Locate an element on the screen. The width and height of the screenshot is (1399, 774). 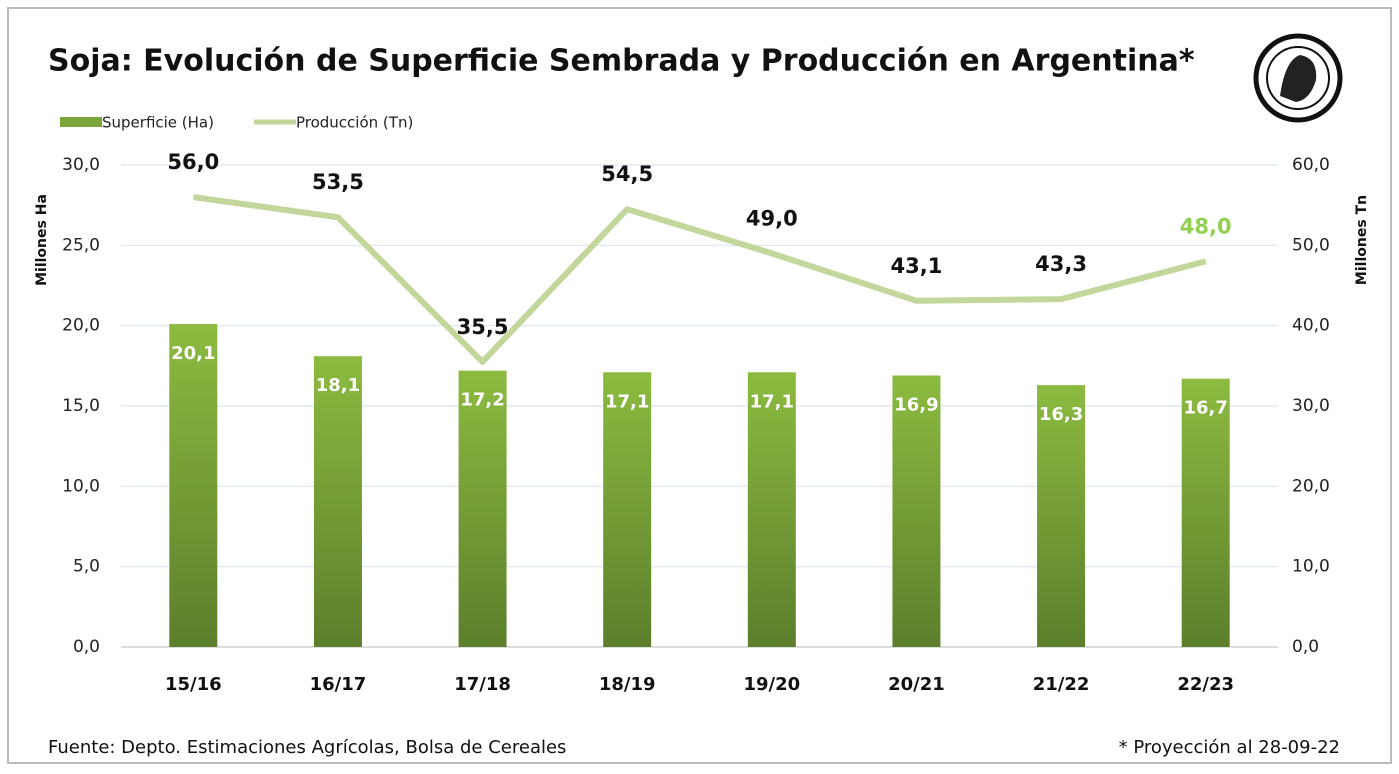
x-tick-label: 20/21 is located at coordinates (916, 684).